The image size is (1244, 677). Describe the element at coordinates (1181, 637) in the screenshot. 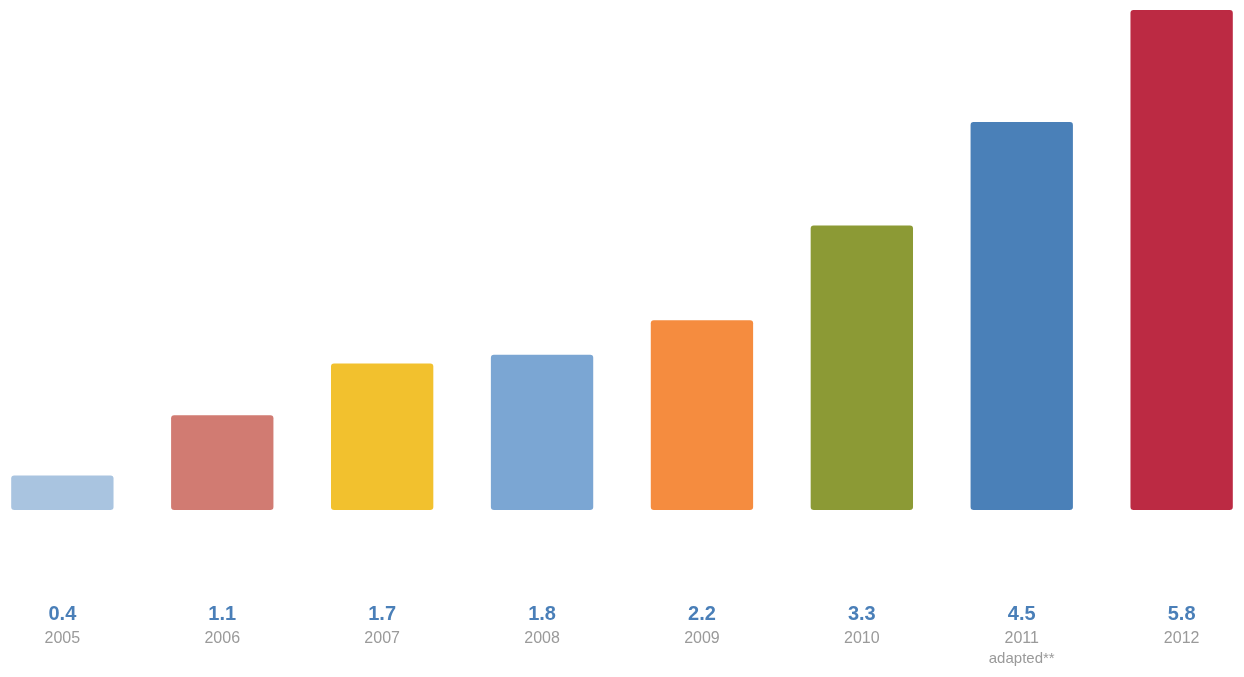

I see `x-tick-label: 2012` at that location.